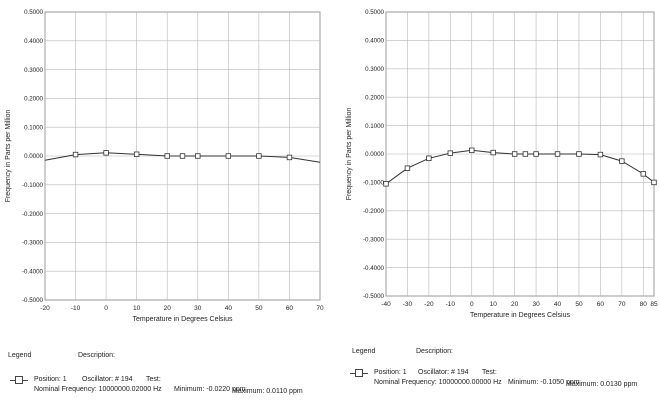 Image resolution: width=659 pixels, height=411 pixels. I want to click on x-tick-label-left: -10, so click(76, 308).